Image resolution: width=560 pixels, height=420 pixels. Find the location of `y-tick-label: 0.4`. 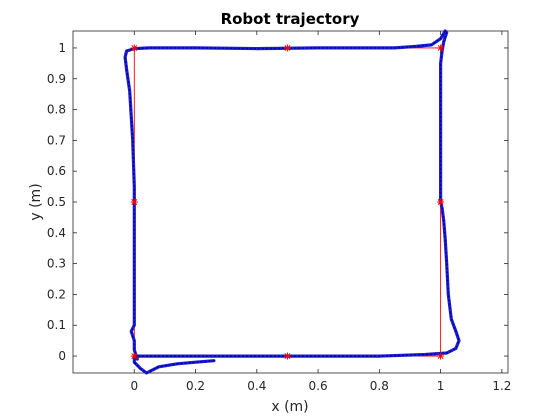

y-tick-label: 0.4 is located at coordinates (56, 233).